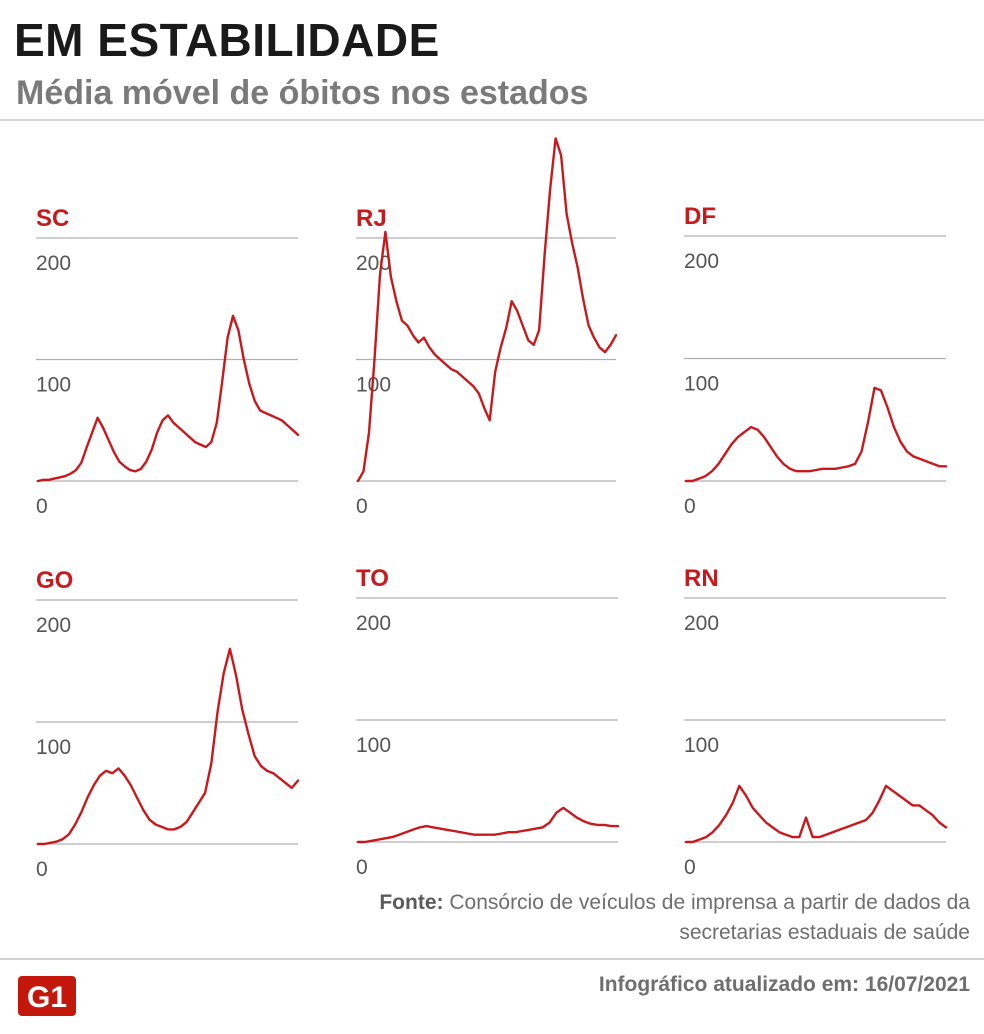 This screenshot has width=984, height=1034. What do you see at coordinates (53, 385) in the screenshot?
I see `tick-label-sc-100: 100` at bounding box center [53, 385].